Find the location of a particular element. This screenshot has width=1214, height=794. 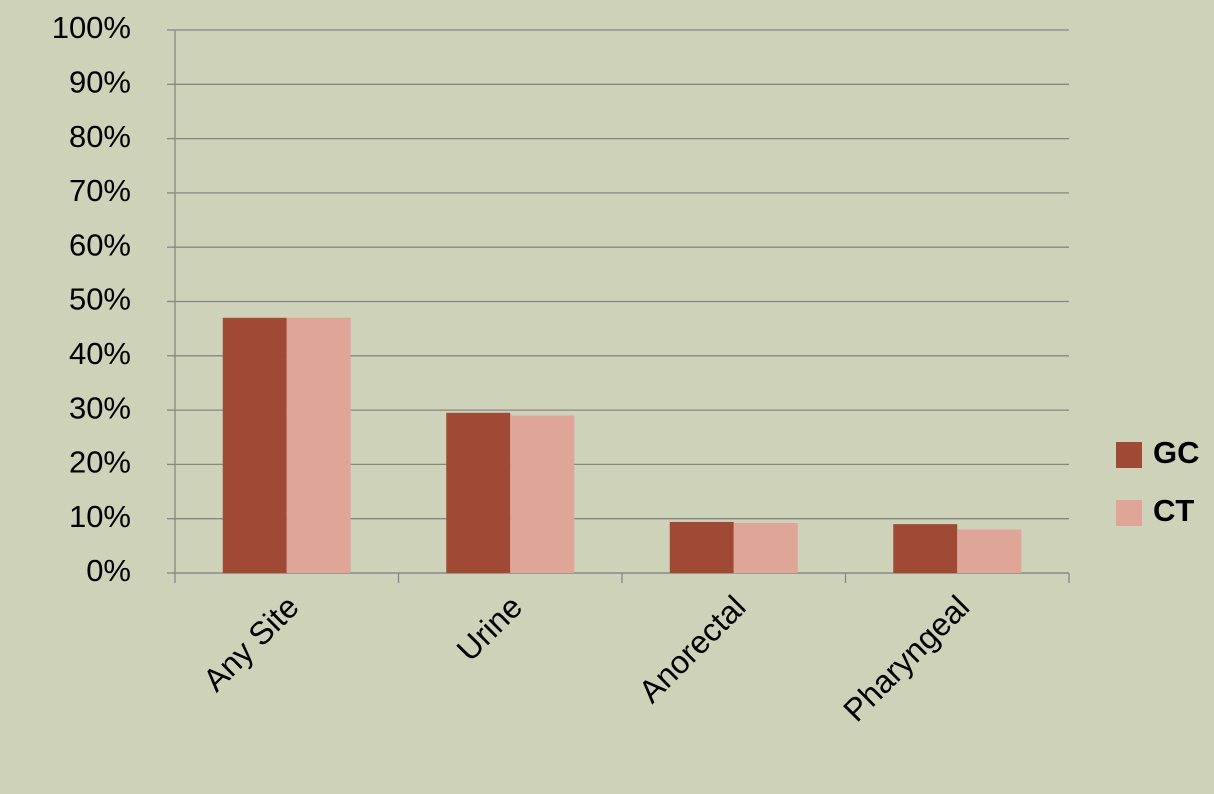

x-tick-label: Anorectal is located at coordinates (692, 648).